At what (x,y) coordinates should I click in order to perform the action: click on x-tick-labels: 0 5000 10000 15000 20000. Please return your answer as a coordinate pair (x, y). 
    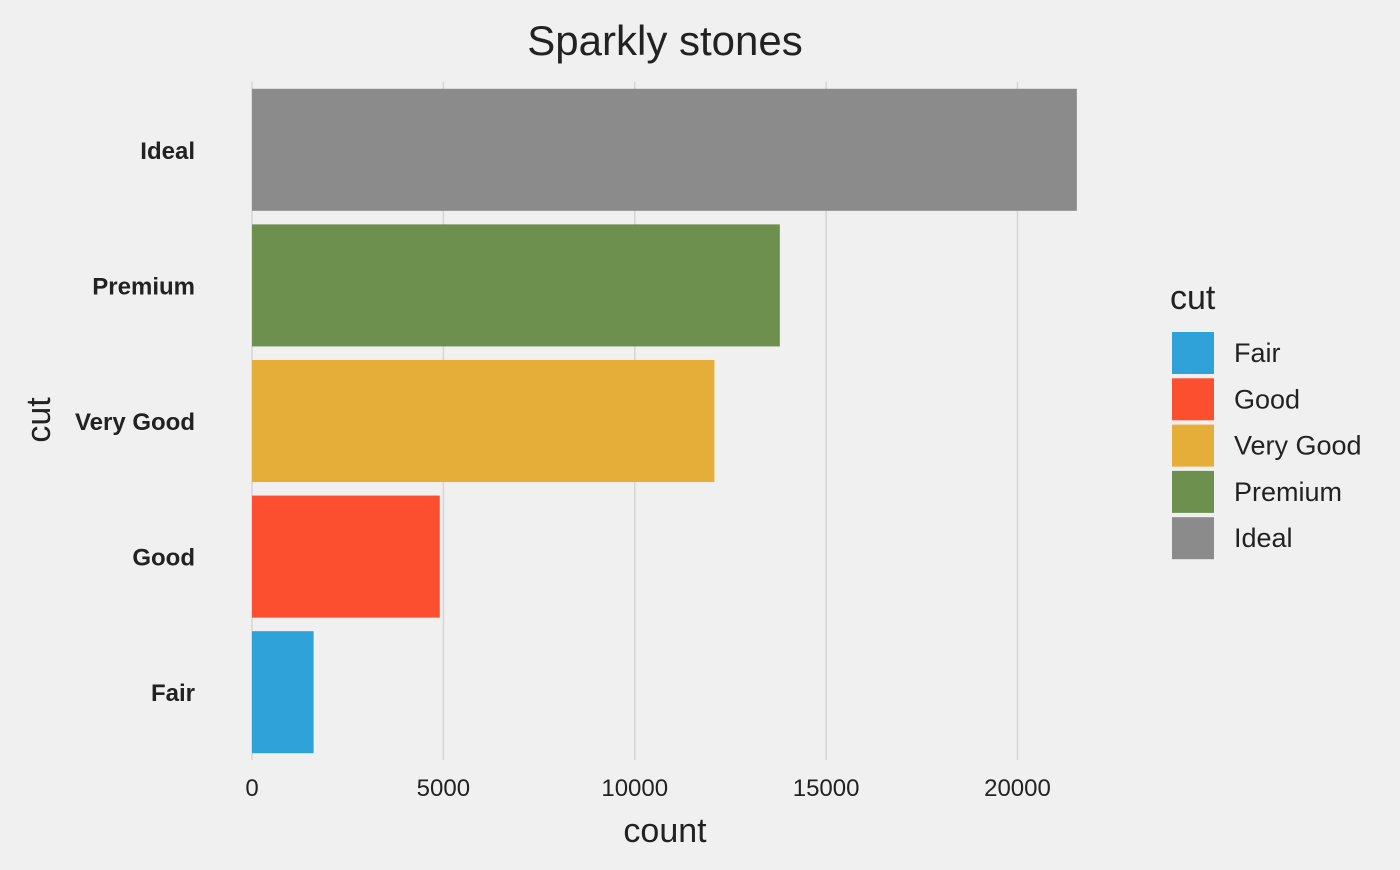
    Looking at the image, I should click on (648, 788).